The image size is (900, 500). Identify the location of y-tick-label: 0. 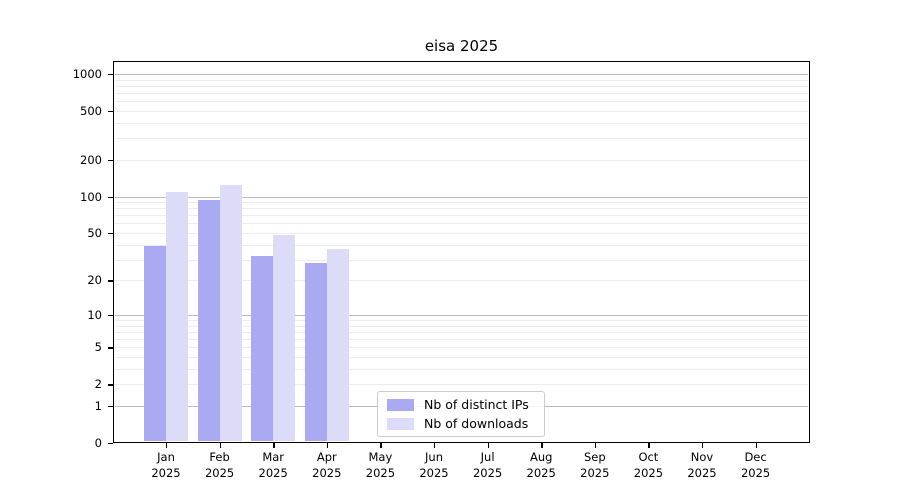
(98, 443).